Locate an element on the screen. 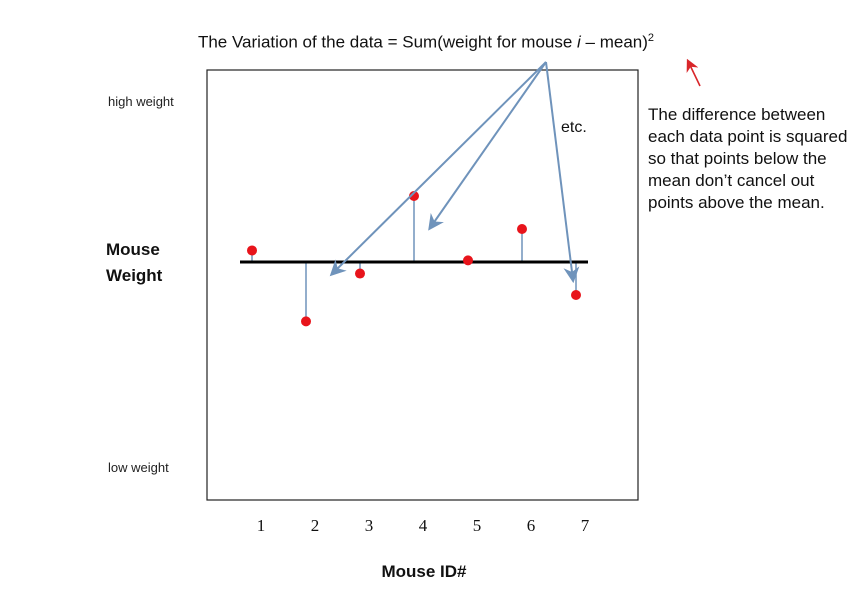 This screenshot has width=852, height=597. x-axis-label: Mouse ID# is located at coordinates (424, 571).